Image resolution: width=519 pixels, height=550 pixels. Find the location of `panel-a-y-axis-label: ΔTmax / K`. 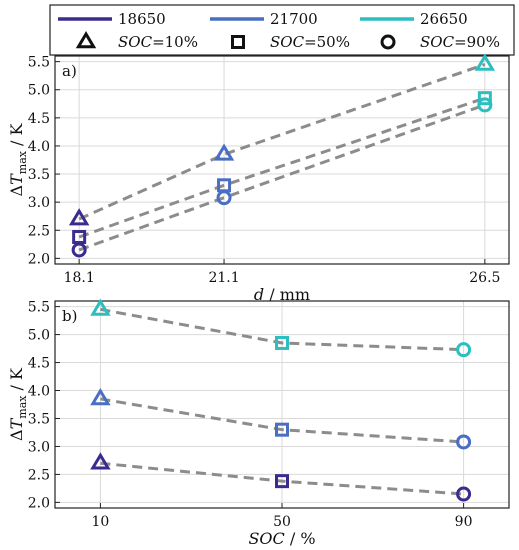

panel-a-y-axis-label: ΔTmax / K is located at coordinates (18, 159).